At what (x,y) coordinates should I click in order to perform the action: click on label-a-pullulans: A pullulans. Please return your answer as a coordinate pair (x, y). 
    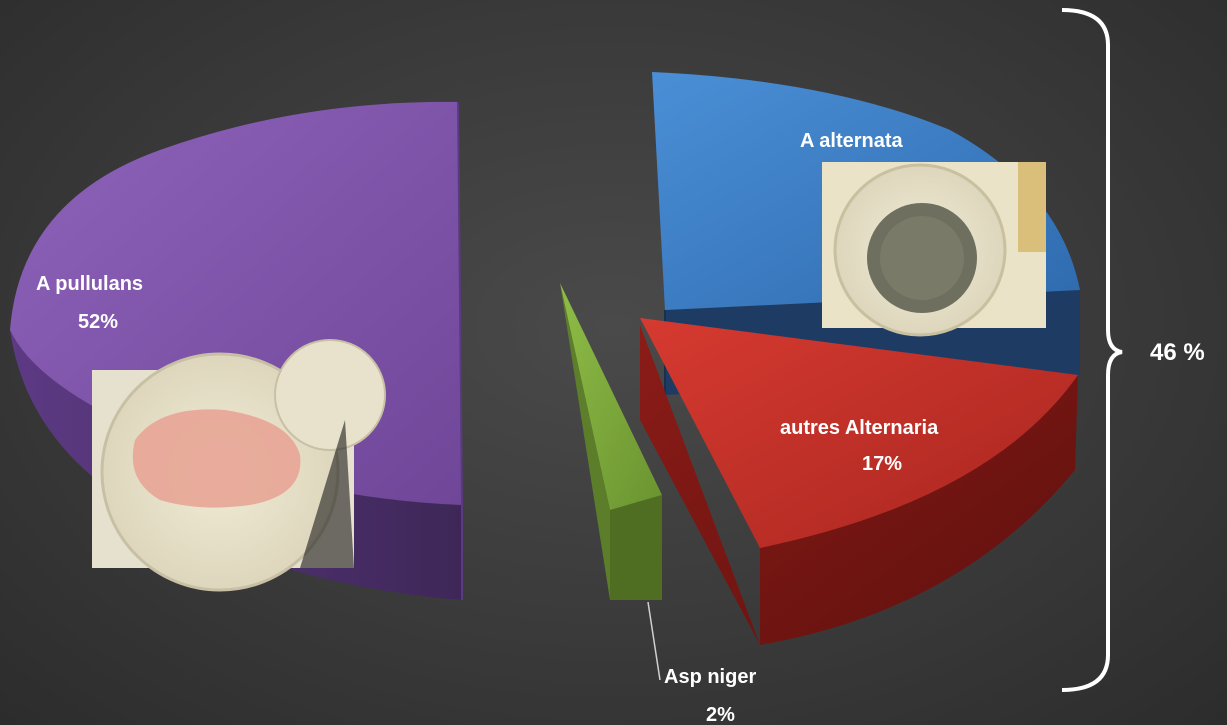
    Looking at the image, I should click on (89, 284).